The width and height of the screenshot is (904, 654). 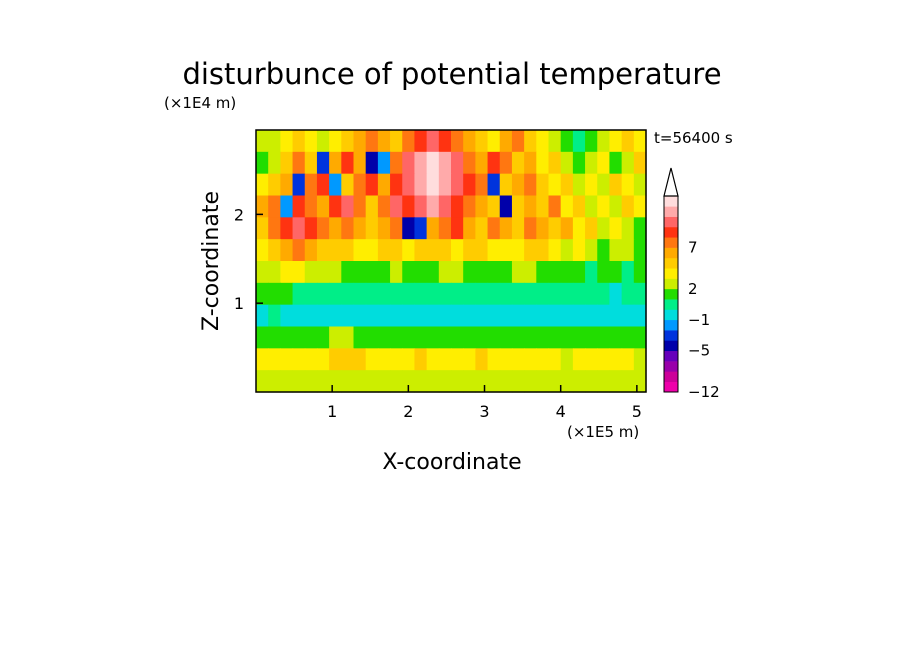 What do you see at coordinates (211, 261) in the screenshot?
I see `y-axis-label: Z-coordinate` at bounding box center [211, 261].